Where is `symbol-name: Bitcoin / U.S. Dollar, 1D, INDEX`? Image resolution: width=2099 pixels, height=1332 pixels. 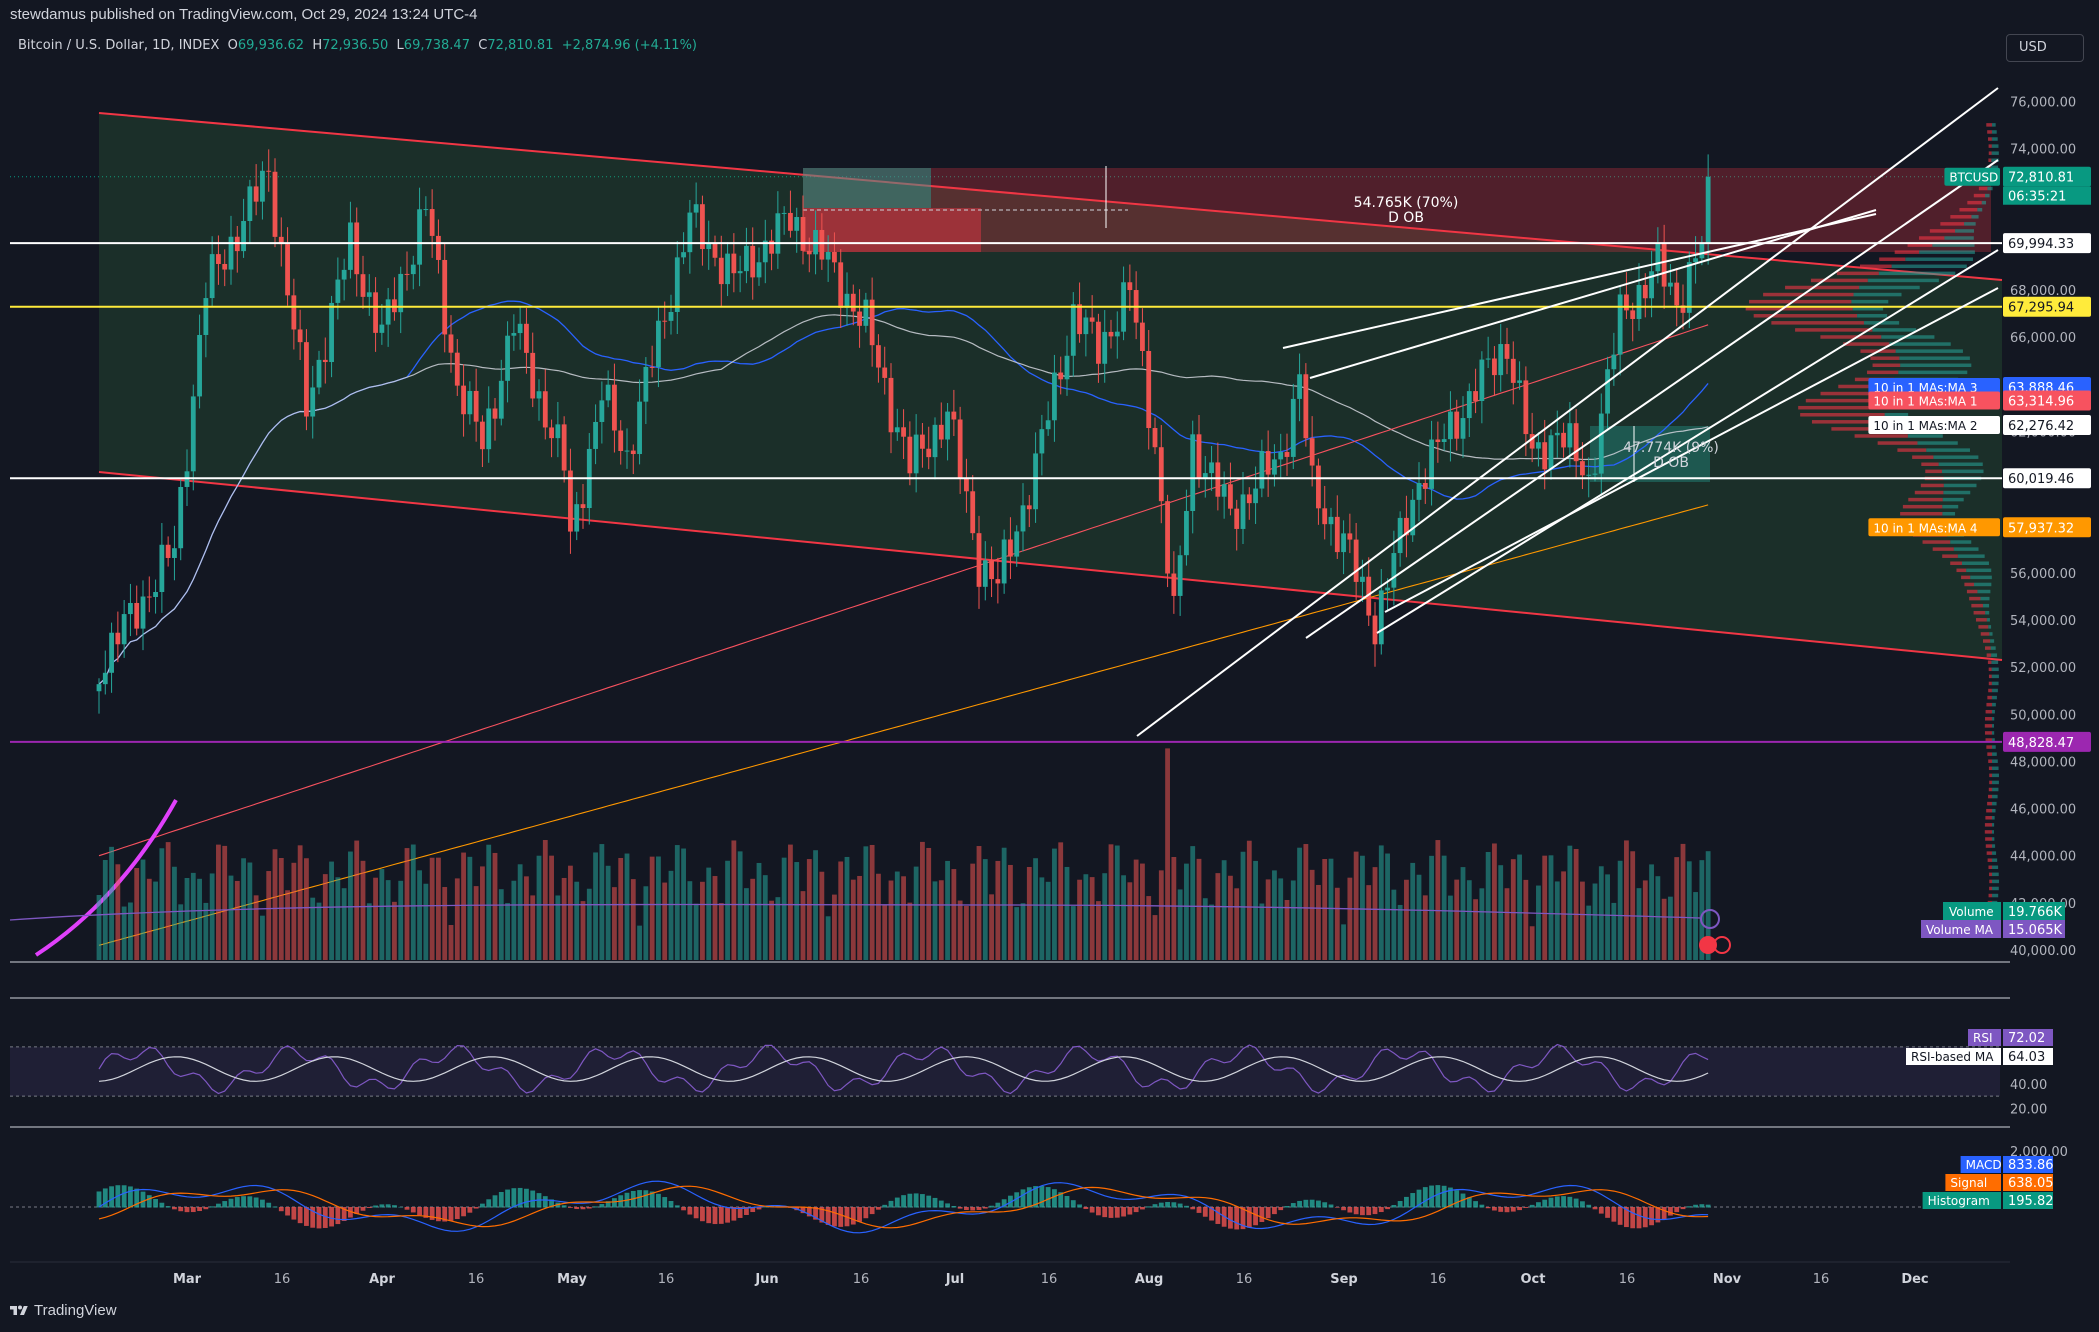 symbol-name: Bitcoin / U.S. Dollar, 1D, INDEX is located at coordinates (119, 45).